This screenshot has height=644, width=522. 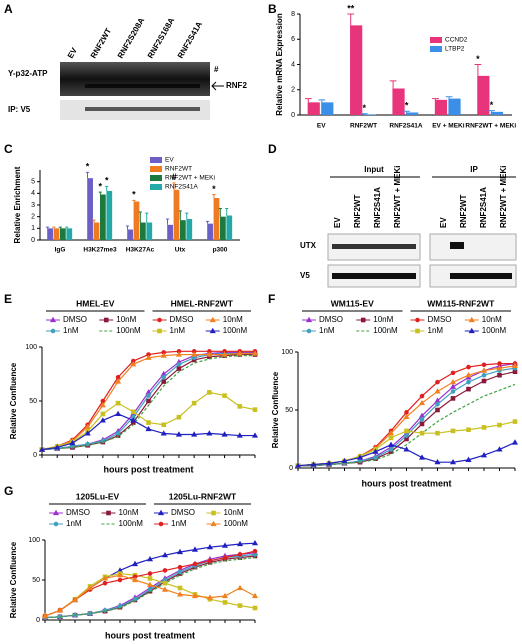 What do you see at coordinates (33, 217) in the screenshot?
I see `y-tick-label: 2` at bounding box center [33, 217].